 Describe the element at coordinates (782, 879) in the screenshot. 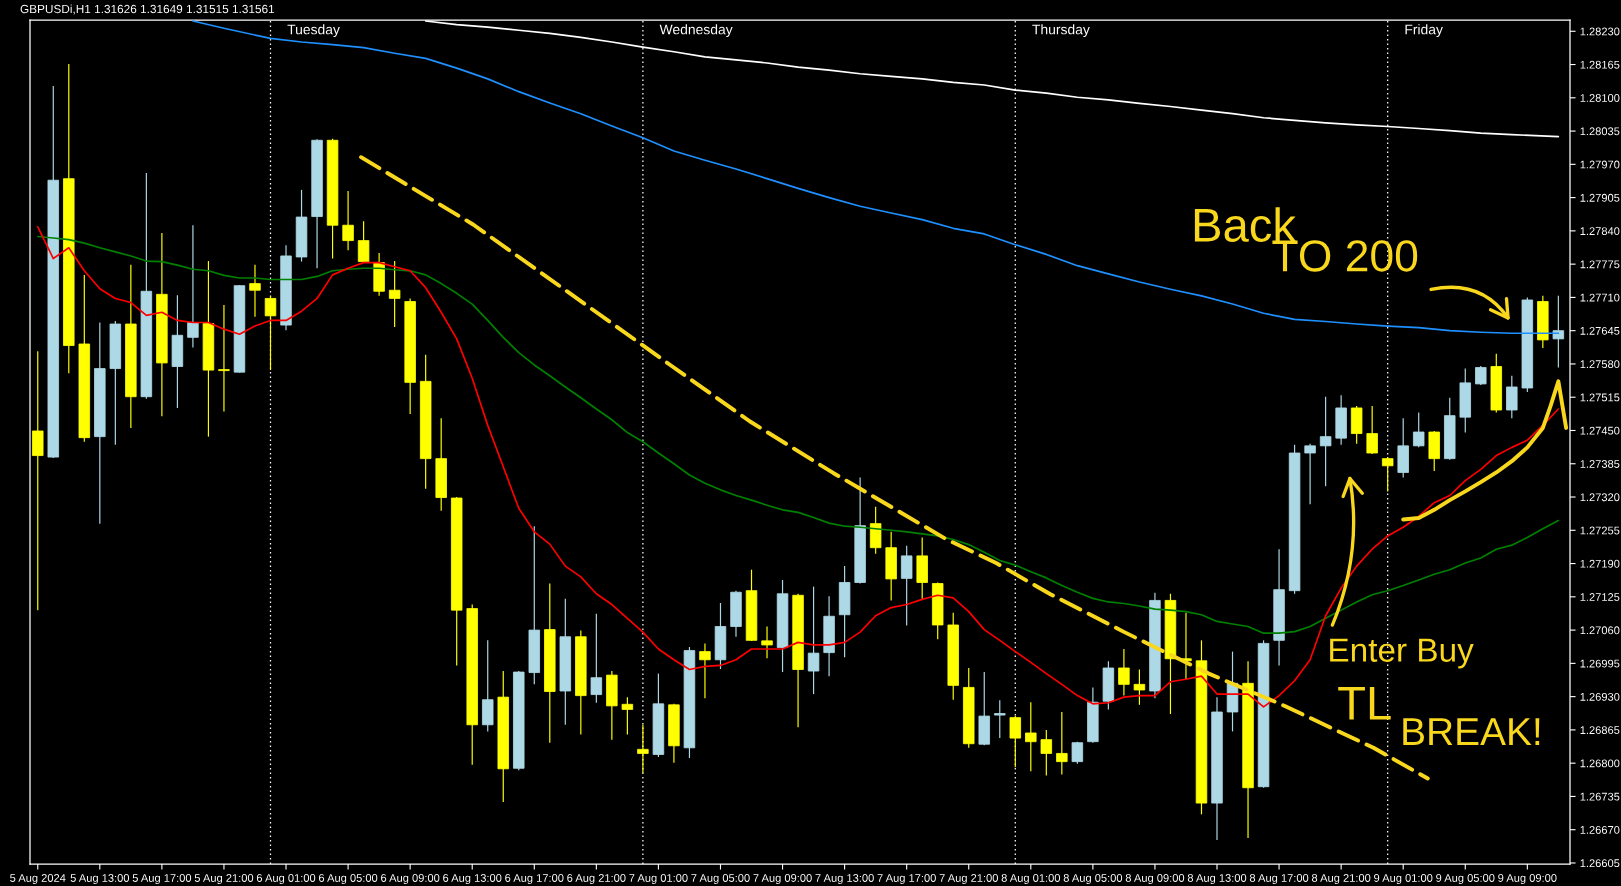

I see `x-tick-label: 7 Aug 09:00` at that location.